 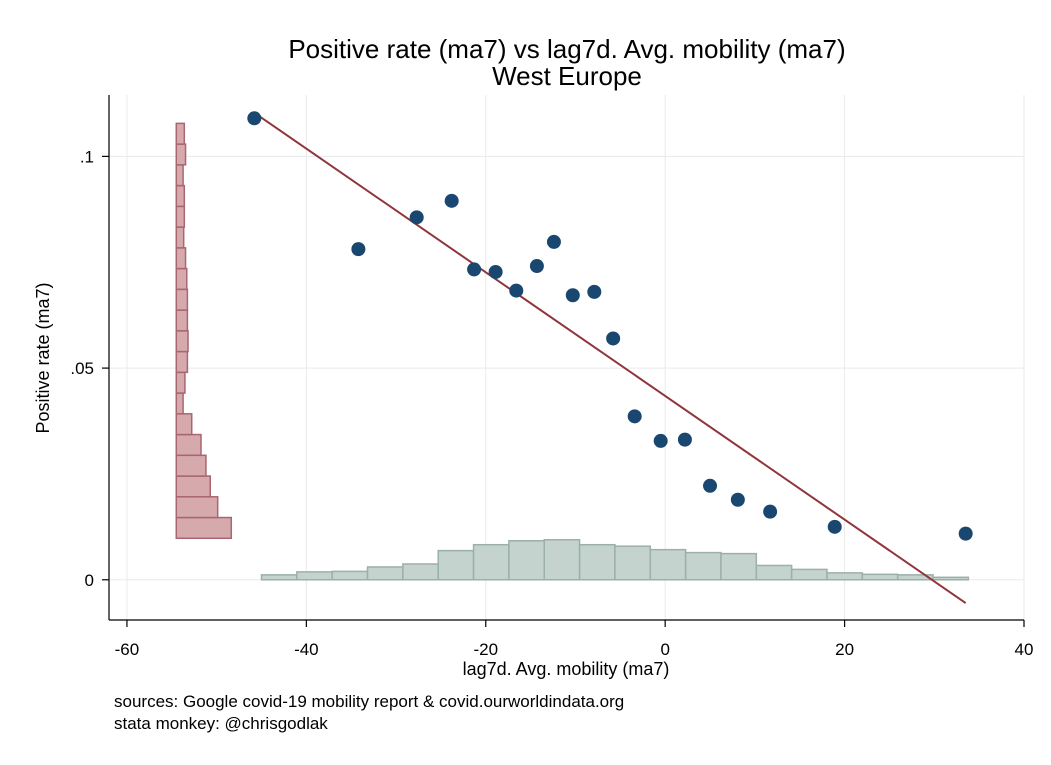 I want to click on x-histogram, so click(x=615, y=560).